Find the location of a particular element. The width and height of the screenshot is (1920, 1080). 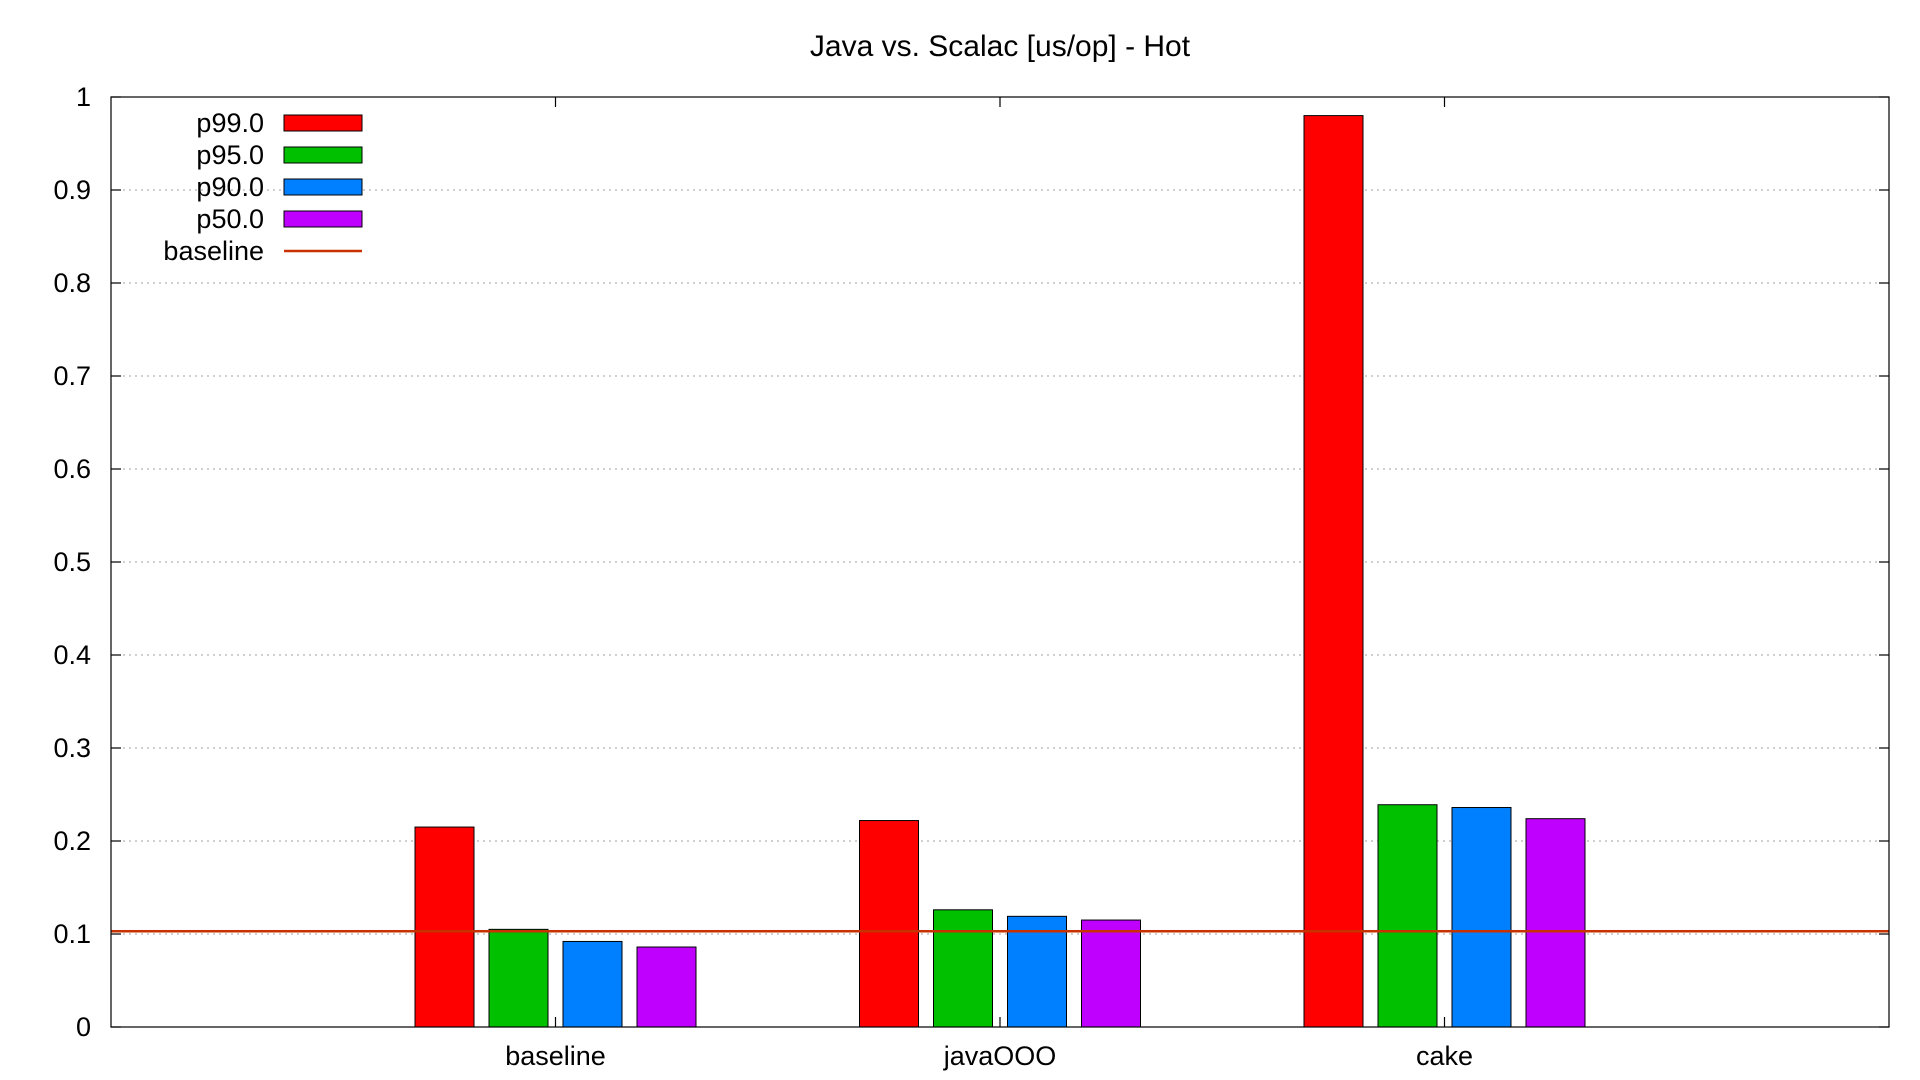

y-tick-label: 0.4 is located at coordinates (72, 655).